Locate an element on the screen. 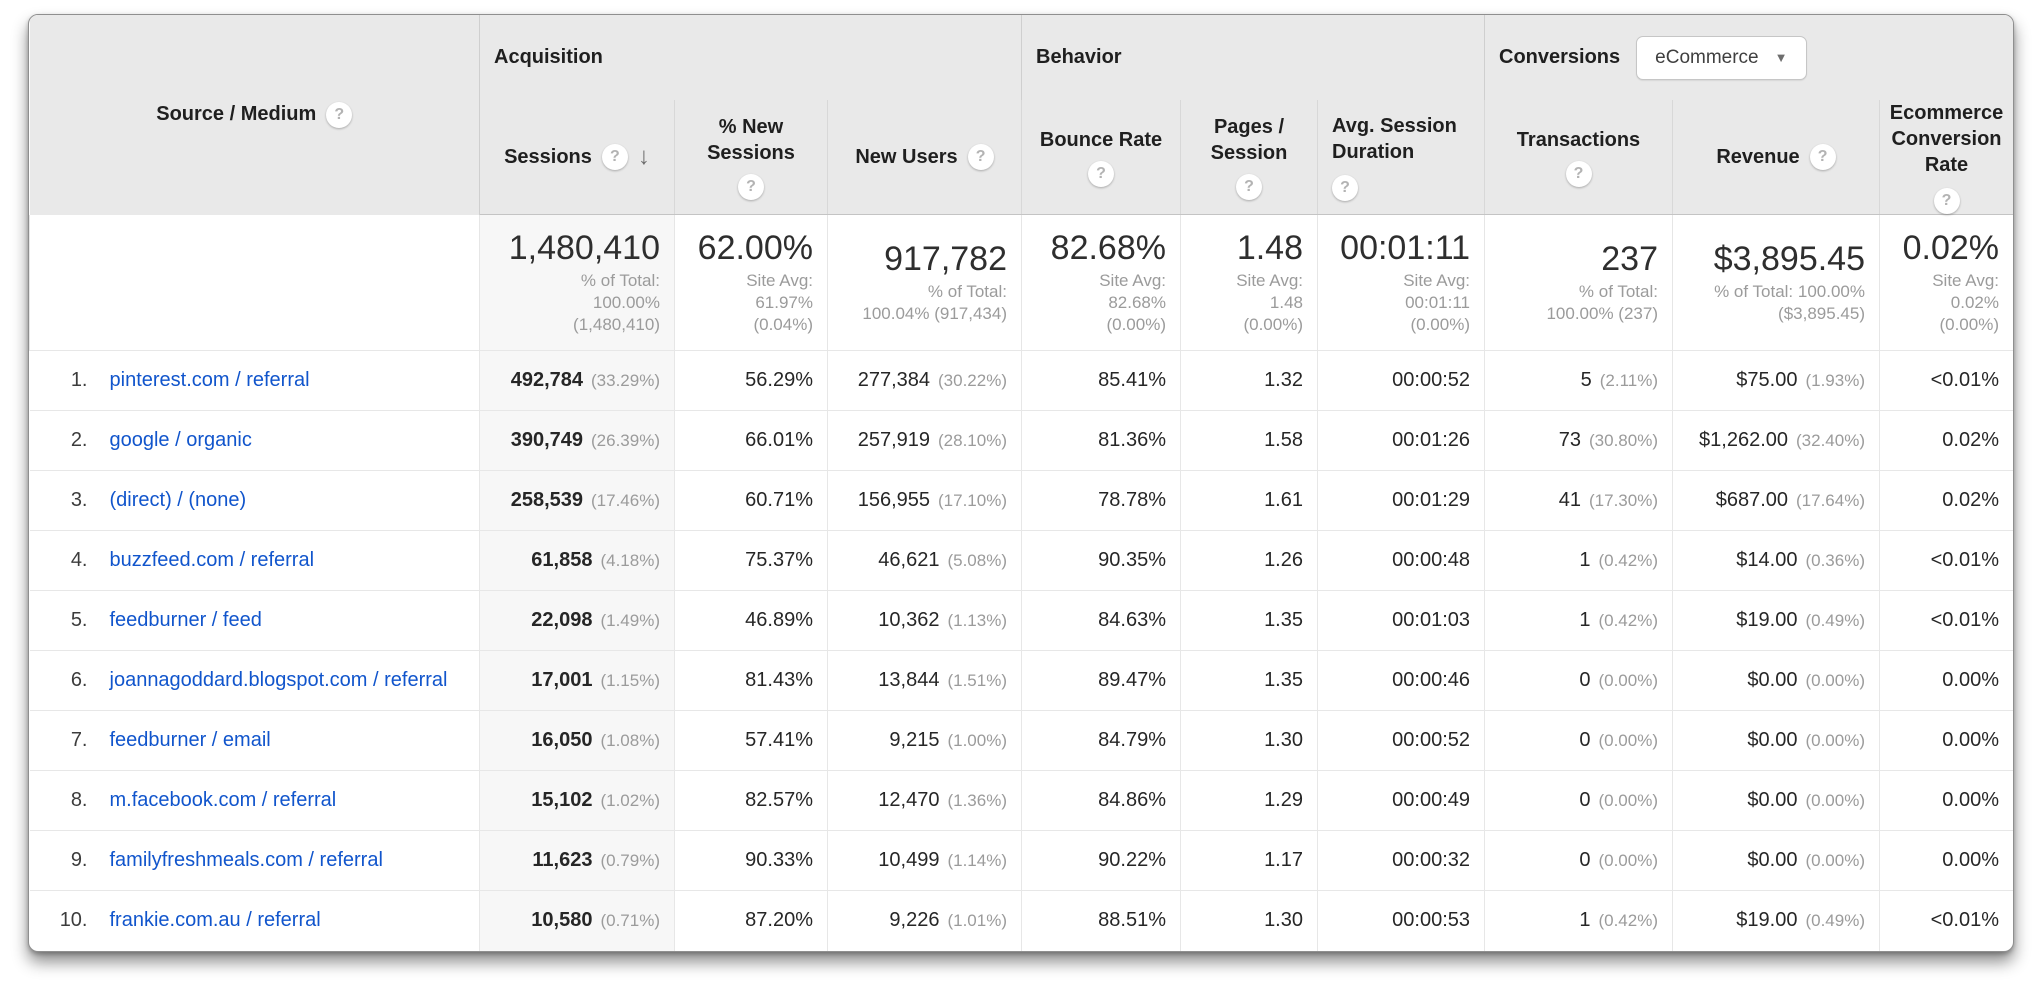  pages-session-cell: 1.58 is located at coordinates (1249, 440).